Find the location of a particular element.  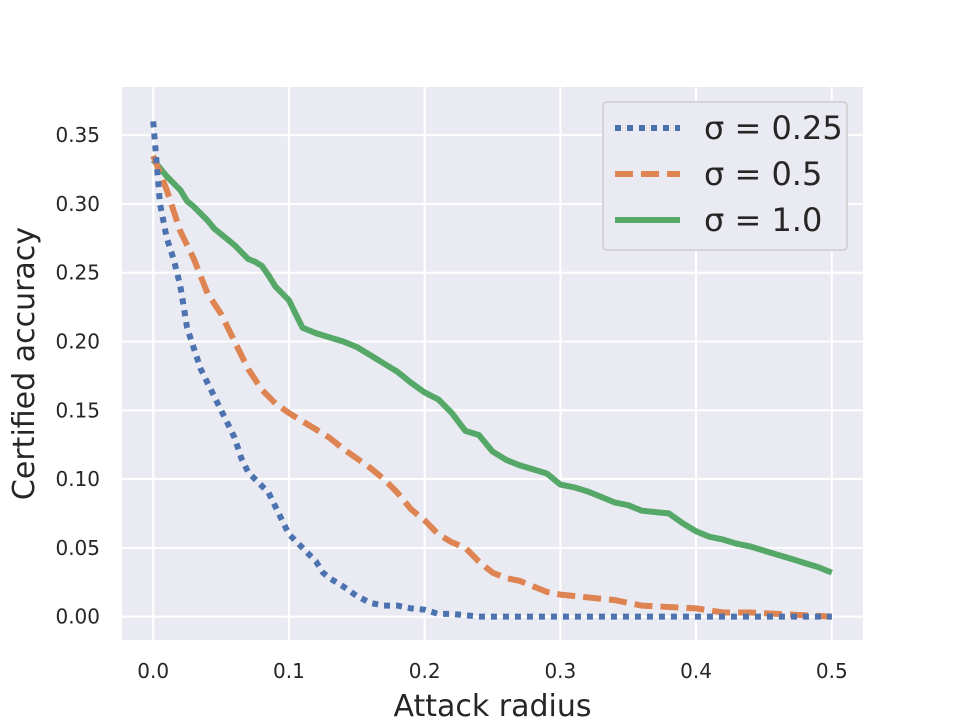

x-tick-label: 0.5 is located at coordinates (832, 671).